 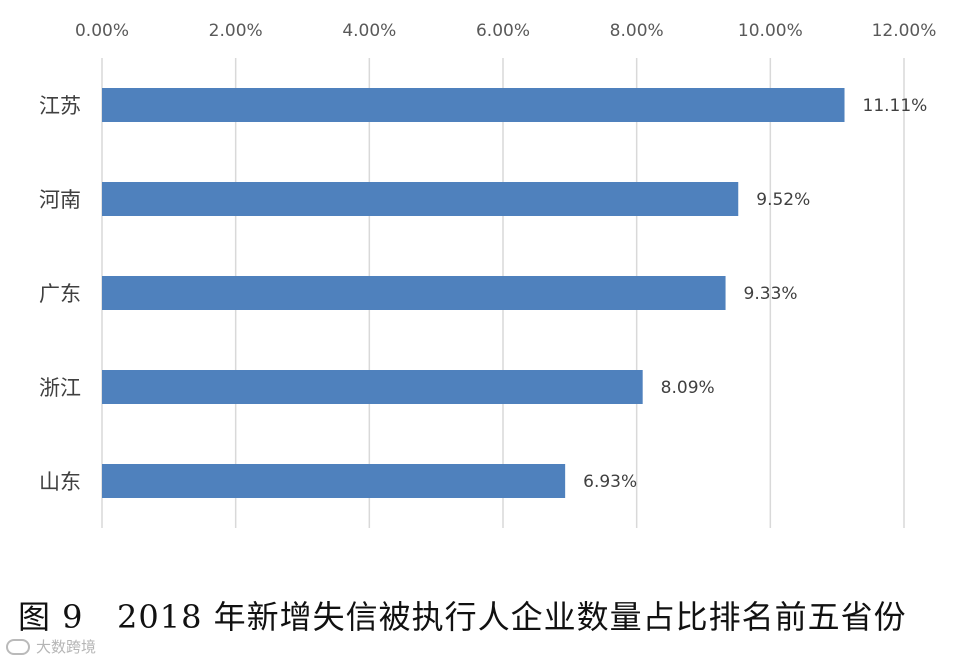 I want to click on data-label: 9.52%, so click(x=783, y=200).